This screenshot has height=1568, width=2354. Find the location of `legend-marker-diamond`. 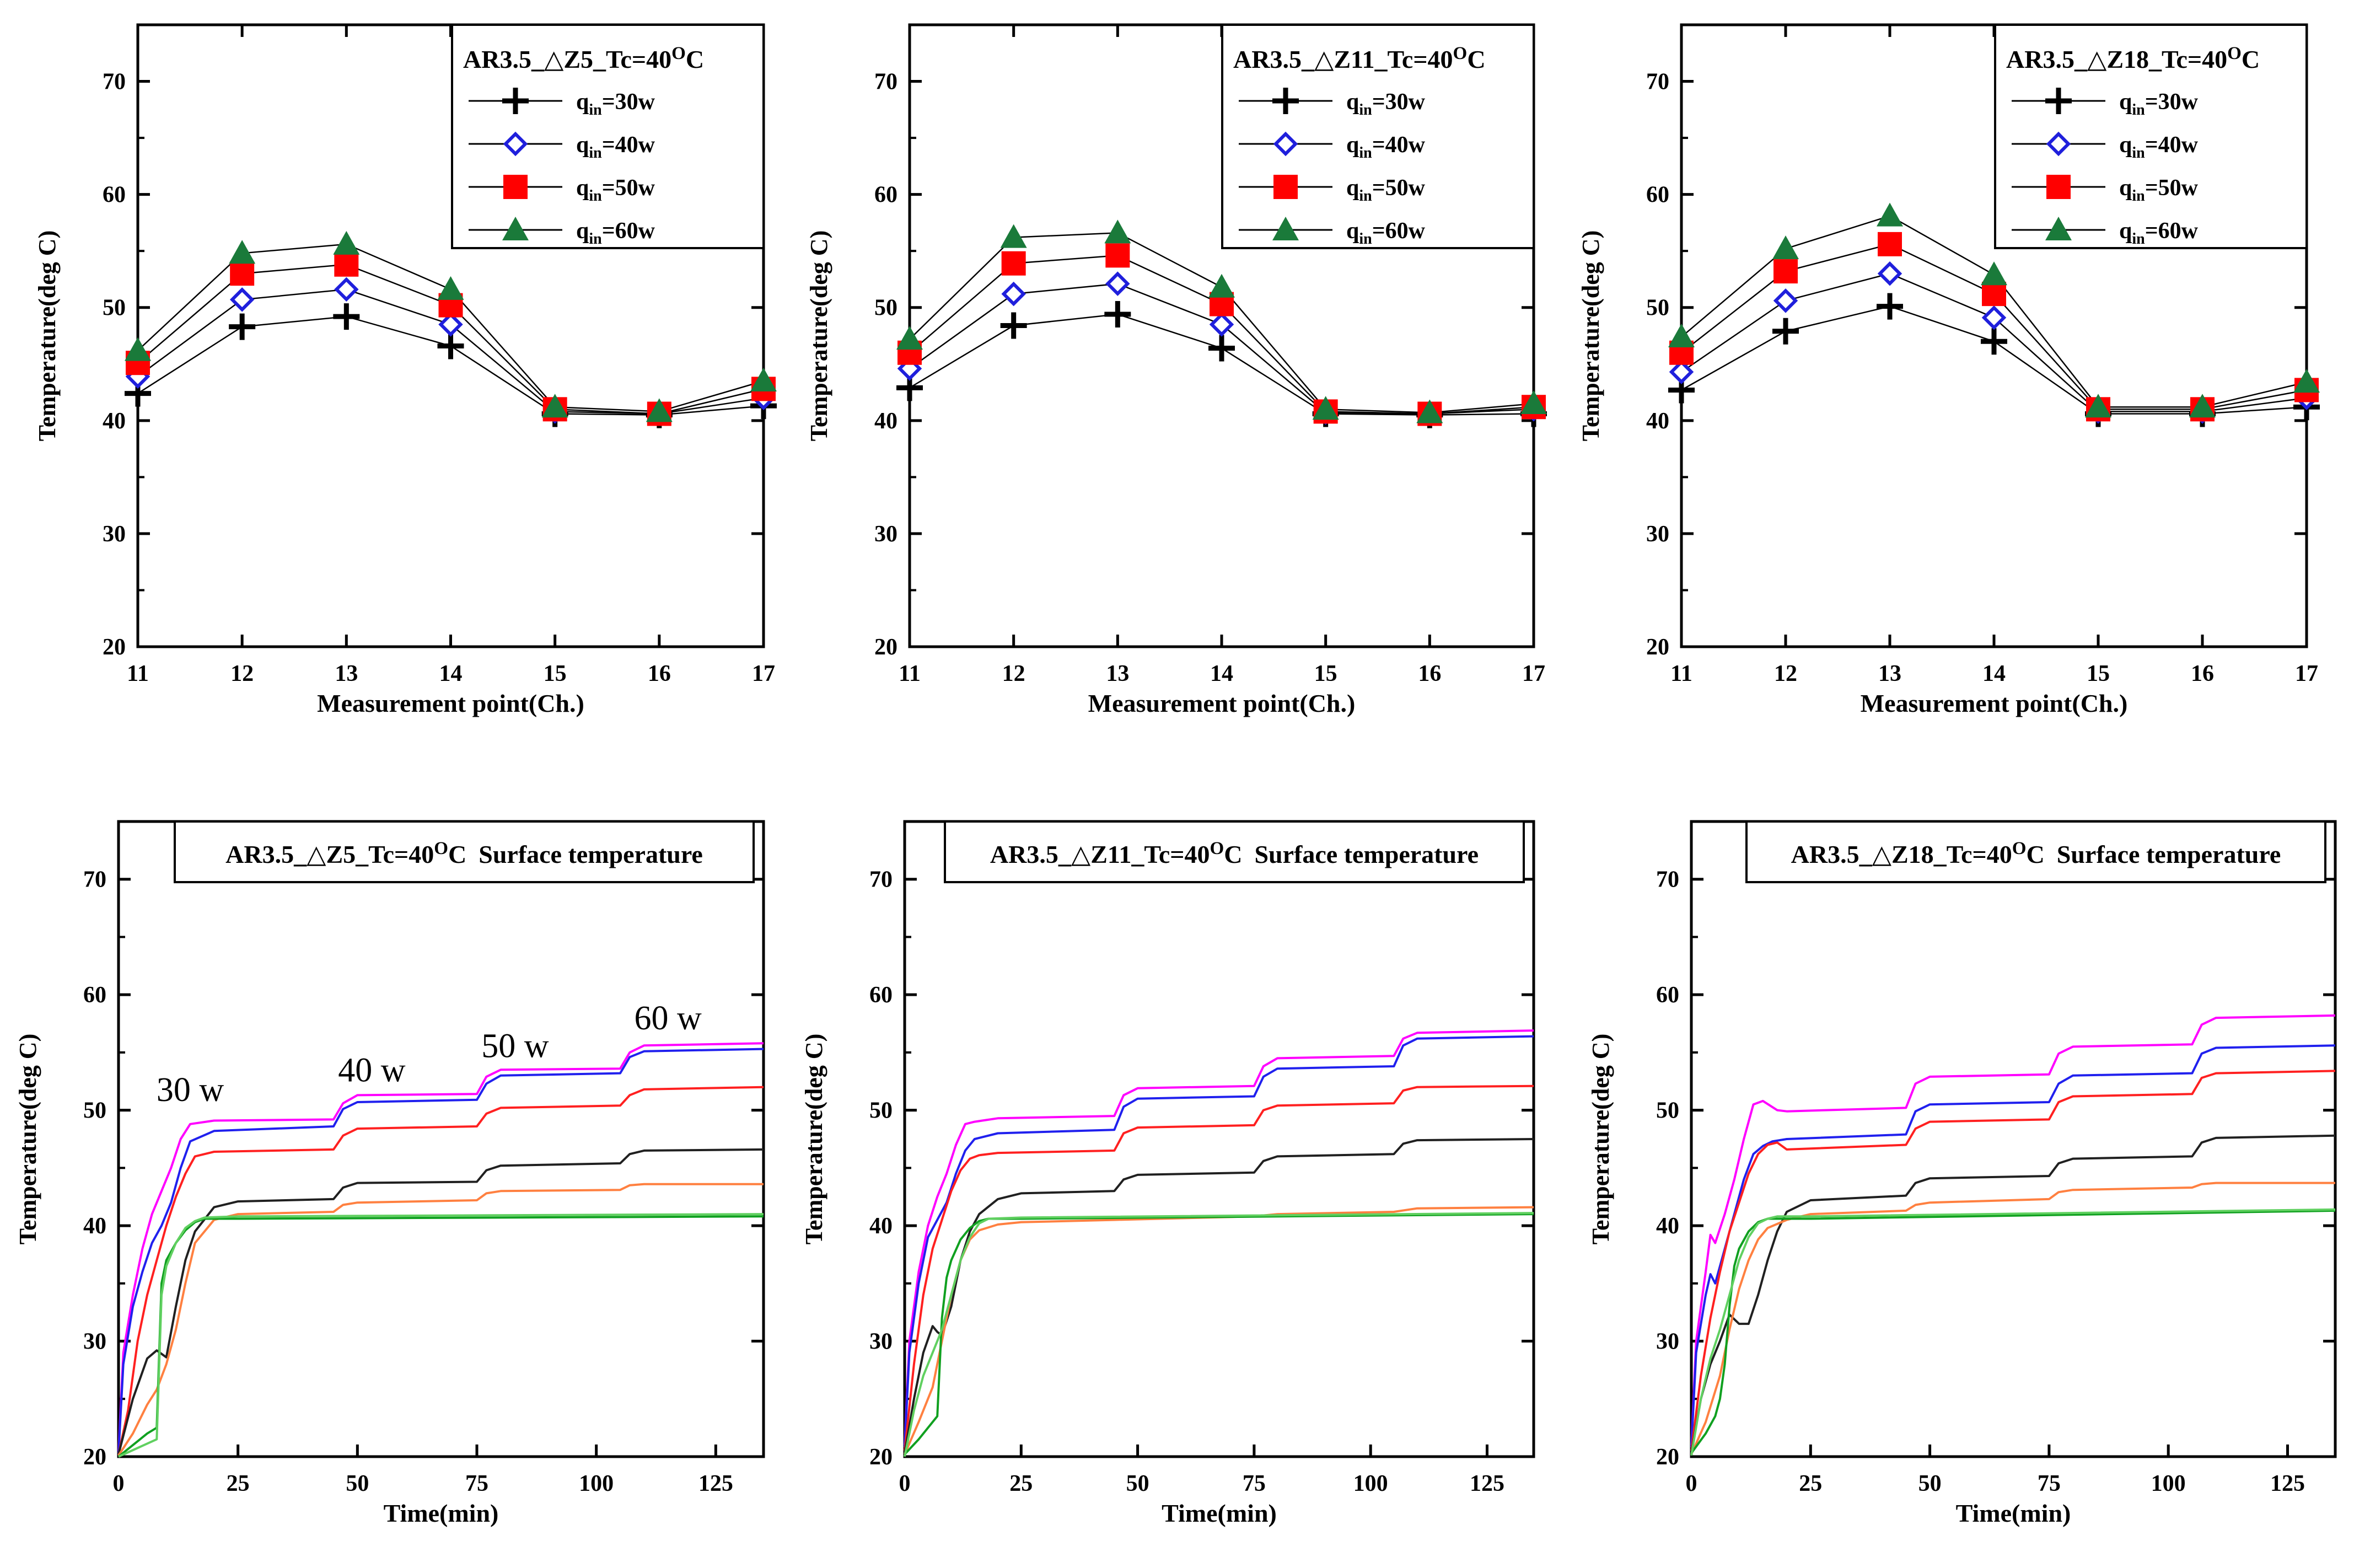

legend-marker-diamond is located at coordinates (1285, 144).